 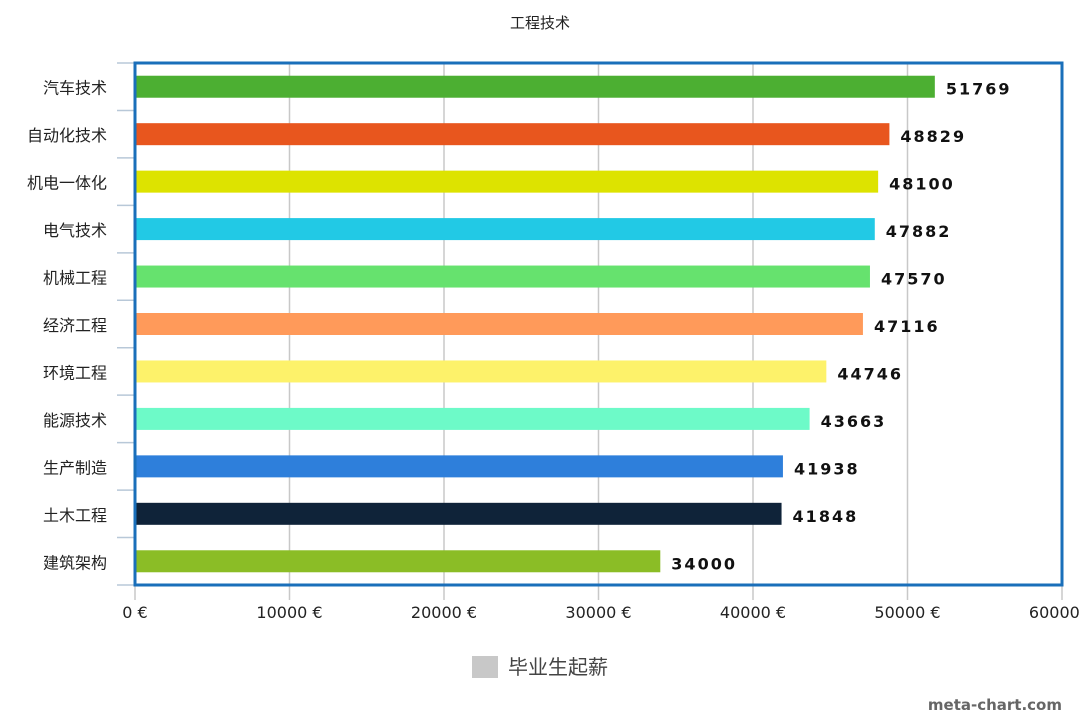 I want to click on data-label: 47570, so click(x=914, y=279).